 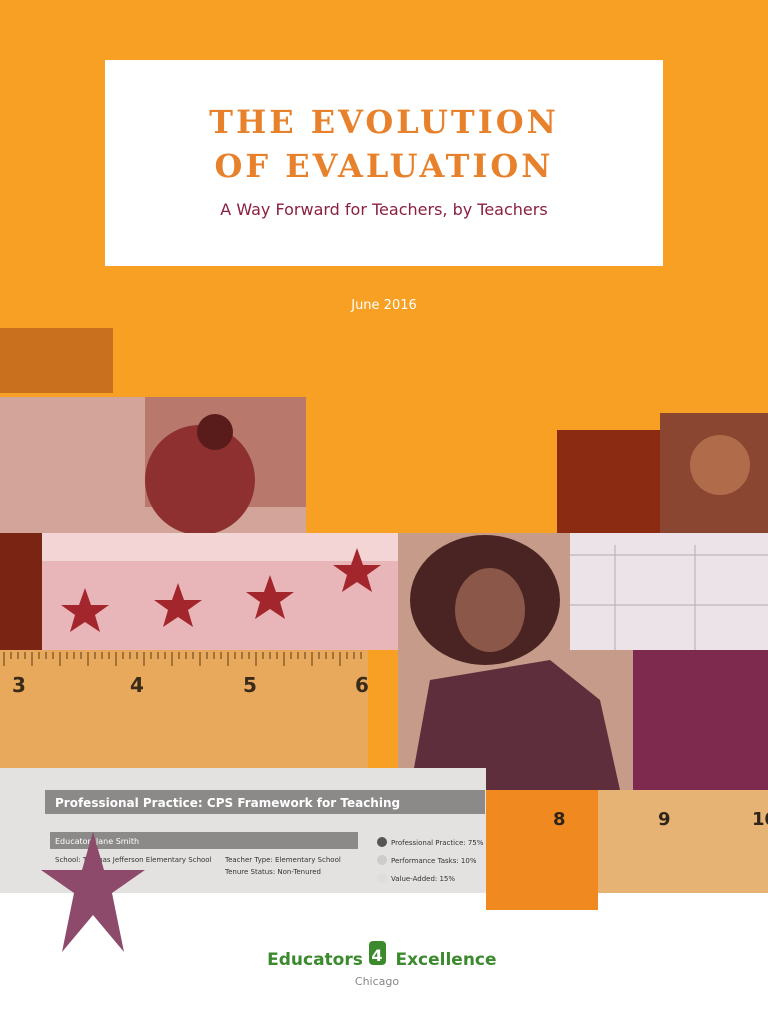 I want to click on ruler-number: 6, so click(x=362, y=685).